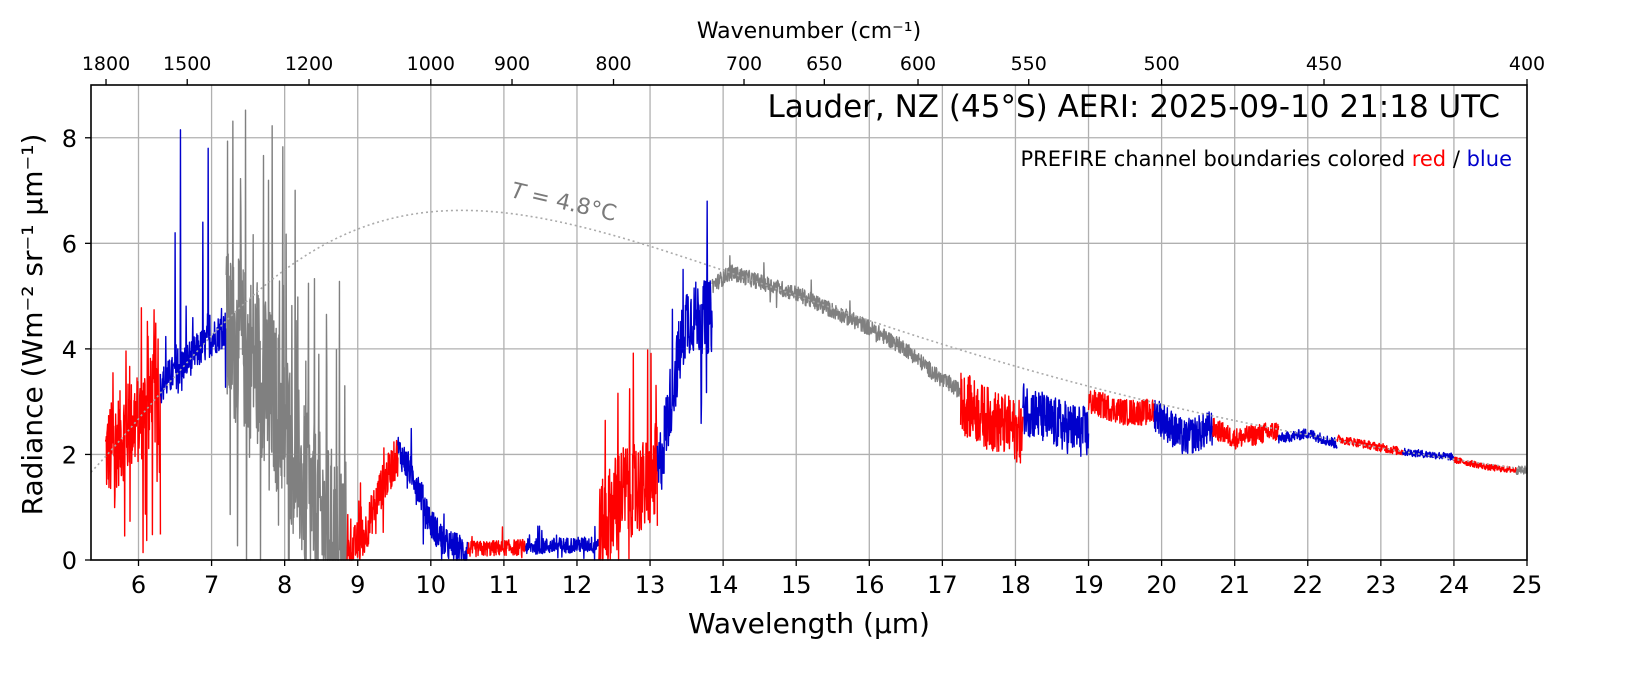 Image resolution: width=1625 pixels, height=684 pixels. I want to click on x-tick-label: 25, so click(1527, 585).